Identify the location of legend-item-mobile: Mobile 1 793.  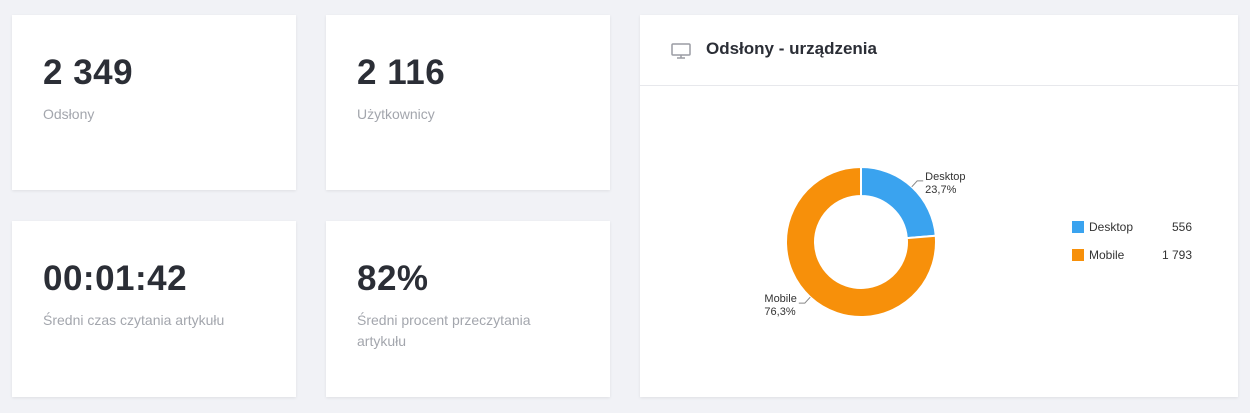
(1132, 263).